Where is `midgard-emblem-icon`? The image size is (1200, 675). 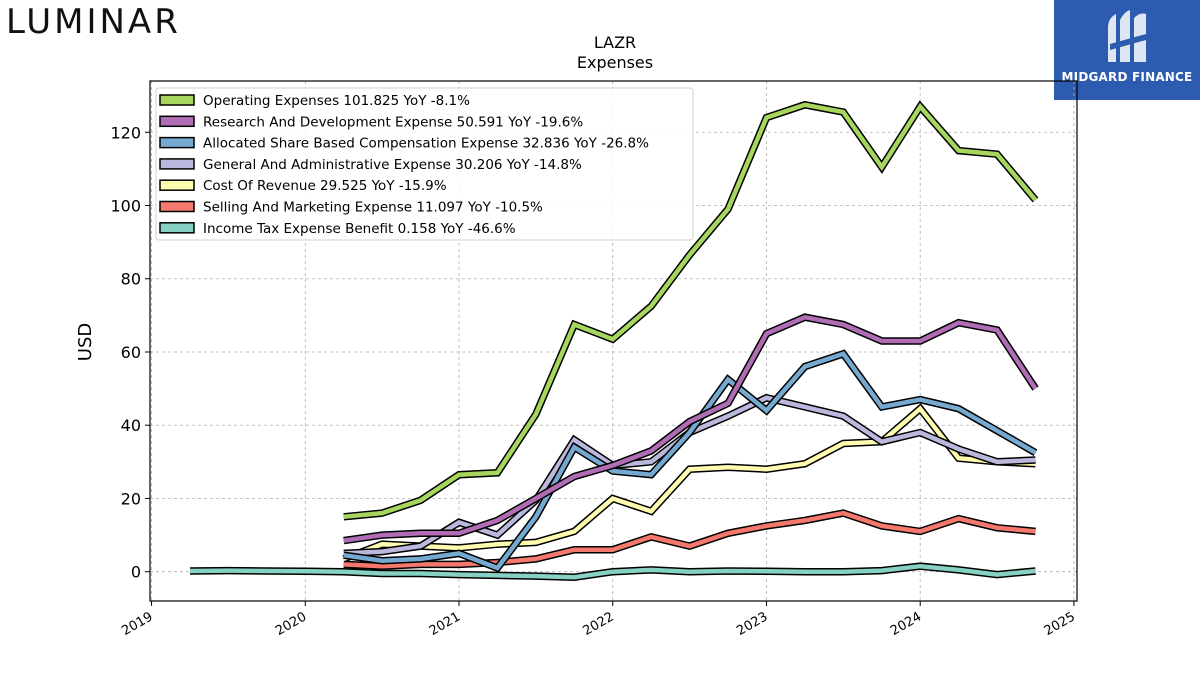
midgard-emblem-icon is located at coordinates (1127, 36).